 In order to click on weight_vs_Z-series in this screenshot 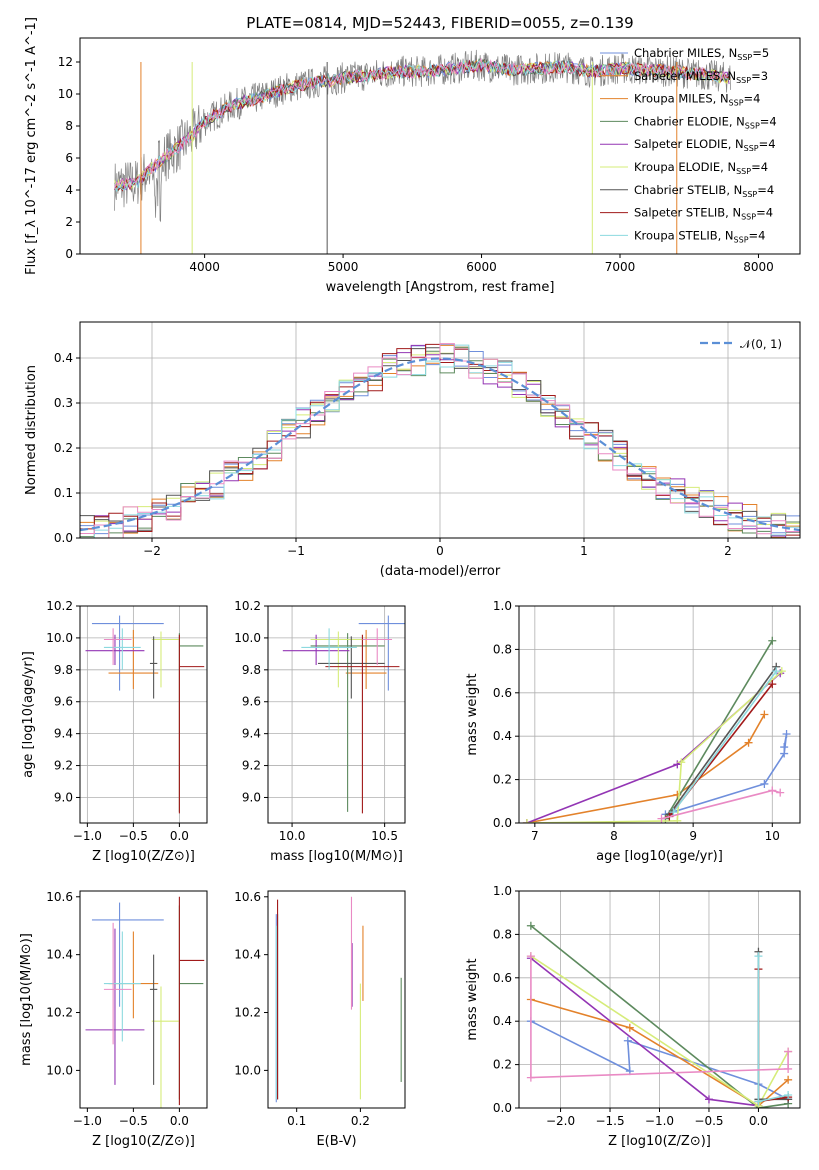, I will do `click(659, 1014)`.